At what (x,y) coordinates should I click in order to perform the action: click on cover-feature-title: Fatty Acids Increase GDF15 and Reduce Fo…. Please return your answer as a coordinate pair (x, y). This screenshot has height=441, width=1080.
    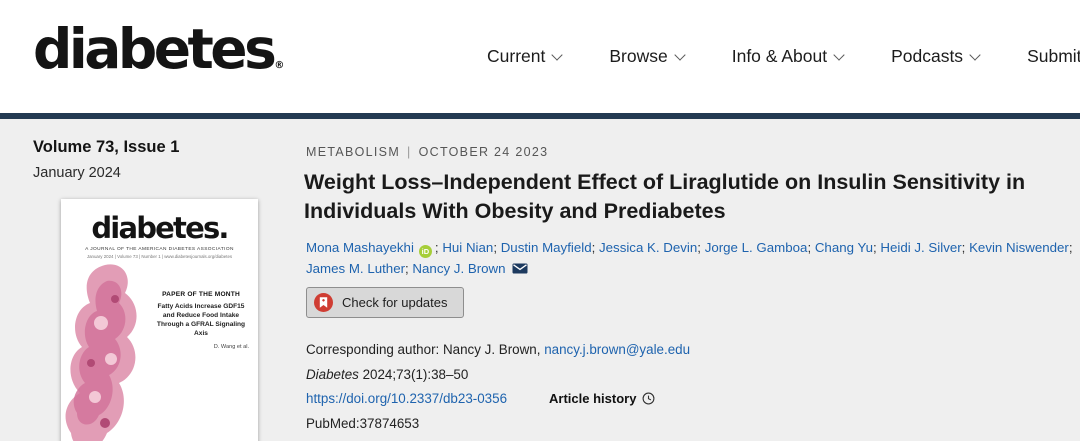
    Looking at the image, I should click on (201, 320).